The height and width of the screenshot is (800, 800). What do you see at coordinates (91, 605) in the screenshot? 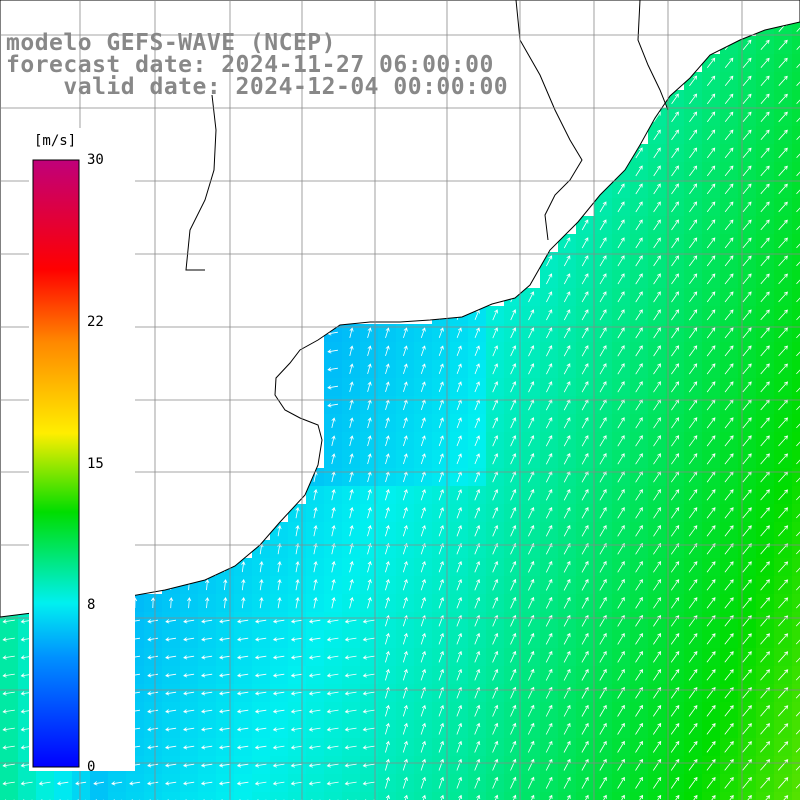
I see `colorbar-tick: 8` at bounding box center [91, 605].